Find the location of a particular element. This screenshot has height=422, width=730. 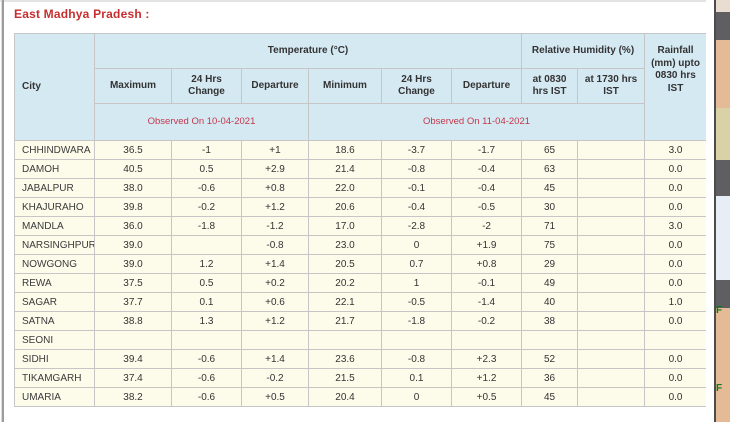

value-cell: 23.0 is located at coordinates (345, 245).